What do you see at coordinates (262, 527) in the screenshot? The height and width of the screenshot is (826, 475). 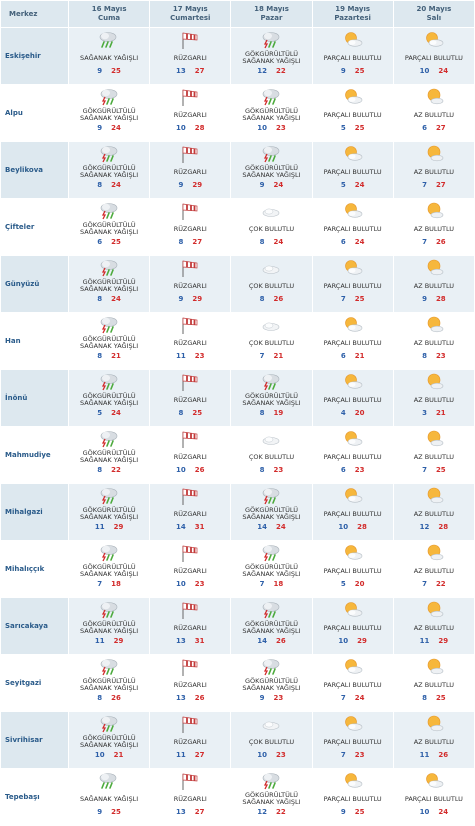 I see `min-temp: 14` at bounding box center [262, 527].